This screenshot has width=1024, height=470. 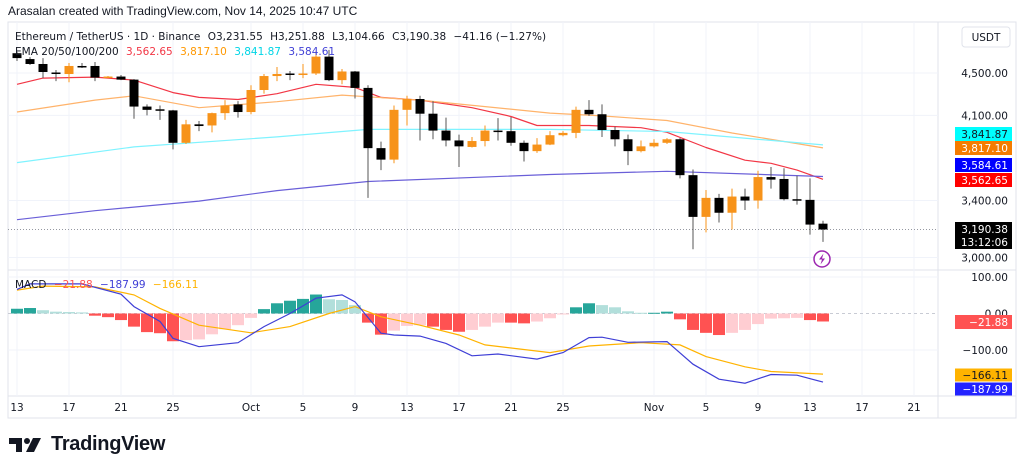 I want to click on ema100-badge-bg, so click(x=983, y=134).